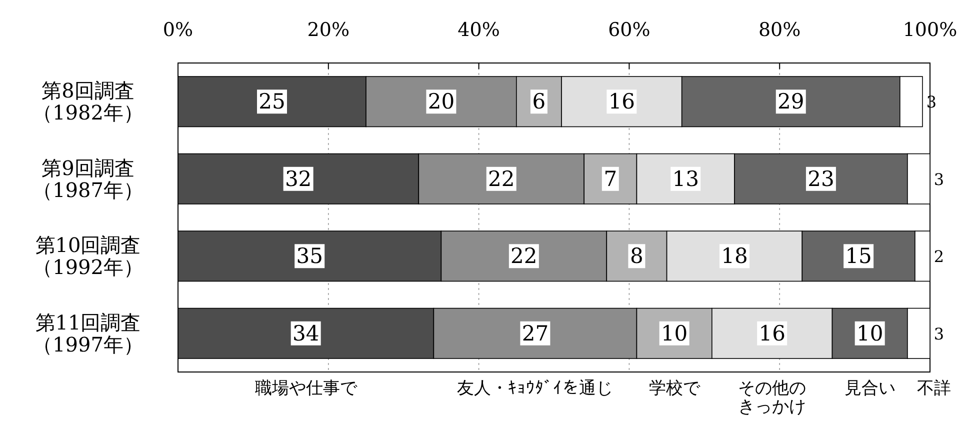 The image size is (959, 447). What do you see at coordinates (535, 388) in the screenshot?
I see `series-label: 友人・ｷｮｳﾀﾞｲを通じ` at bounding box center [535, 388].